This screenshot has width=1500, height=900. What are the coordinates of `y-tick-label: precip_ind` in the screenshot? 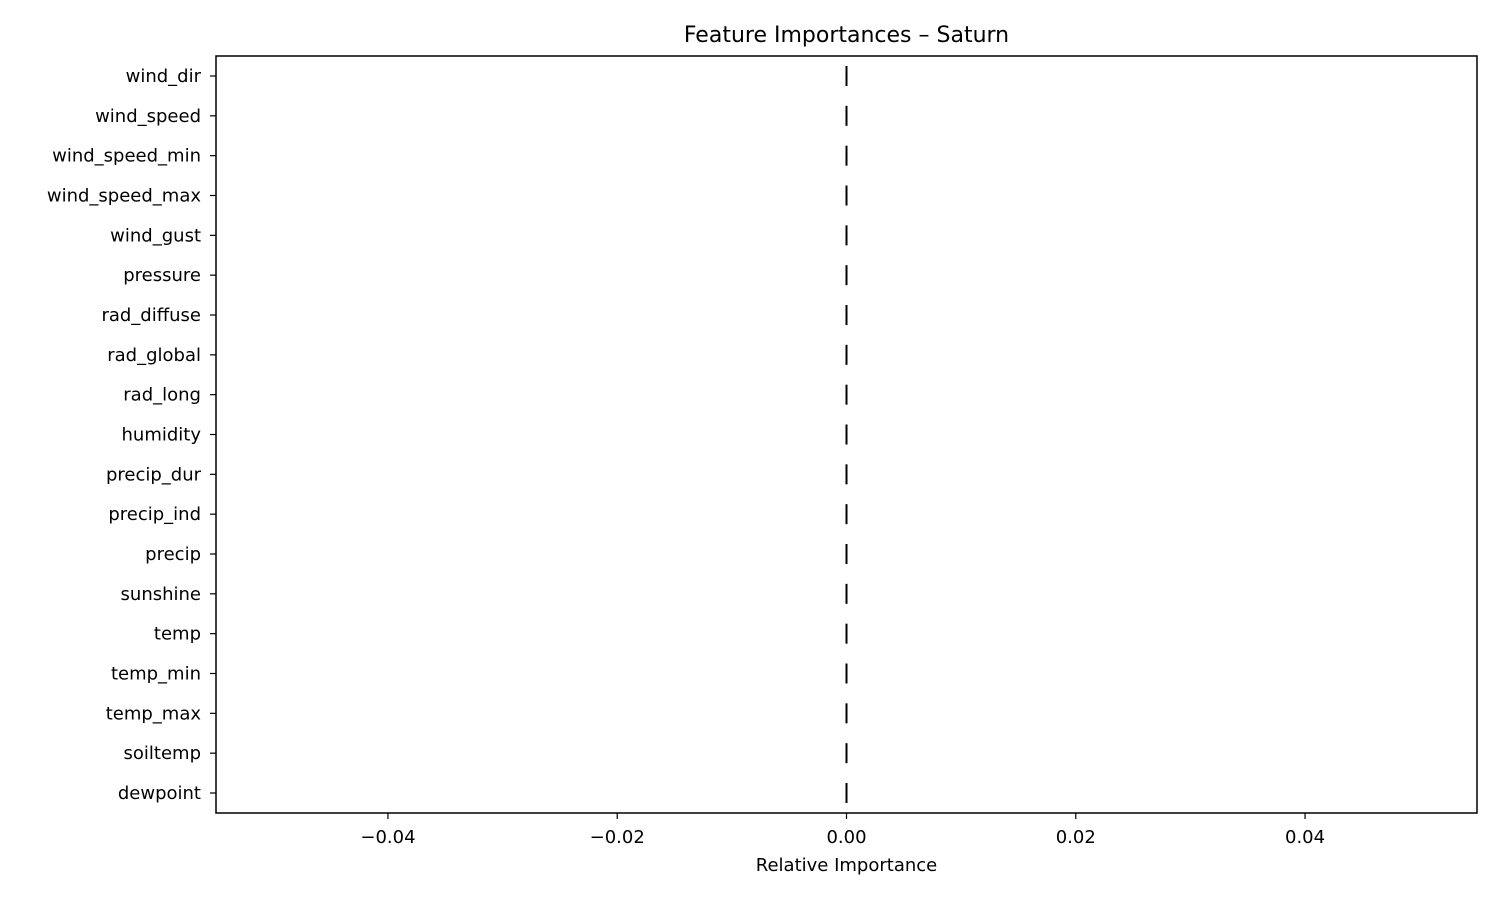 It's located at (154, 514).